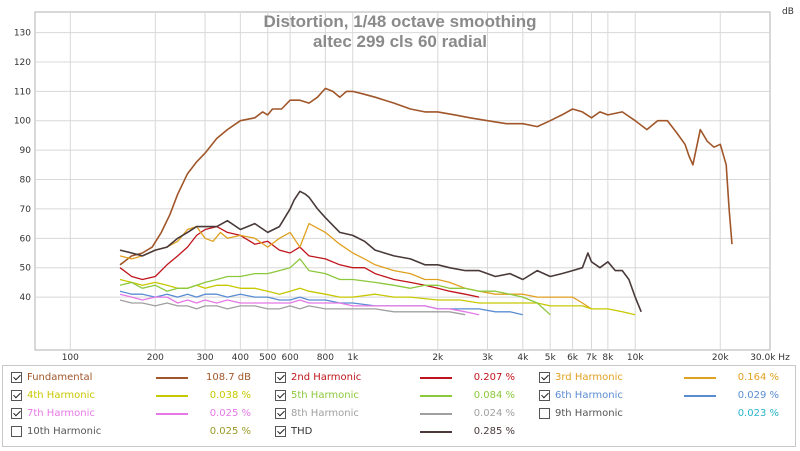  What do you see at coordinates (136, 414) in the screenshot?
I see `legend-item-7th-harmonic: 7th Harmonic 0.025 %` at bounding box center [136, 414].